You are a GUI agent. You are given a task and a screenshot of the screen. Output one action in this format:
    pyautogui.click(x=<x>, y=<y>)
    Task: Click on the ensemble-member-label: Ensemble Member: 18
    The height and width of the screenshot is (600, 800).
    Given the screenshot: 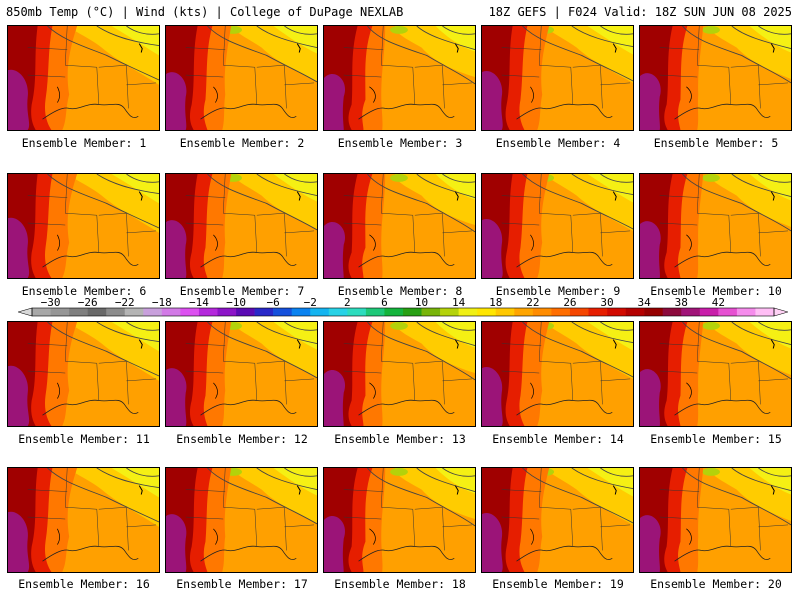 What is the action you would take?
    pyautogui.click(x=400, y=584)
    